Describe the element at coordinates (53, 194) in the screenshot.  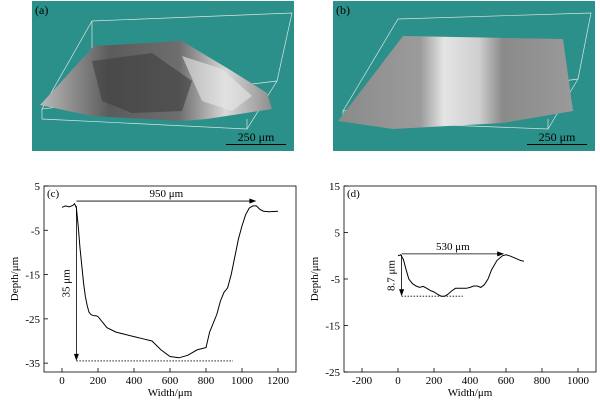
I see `chart-c-panel-label: (c)` at that location.